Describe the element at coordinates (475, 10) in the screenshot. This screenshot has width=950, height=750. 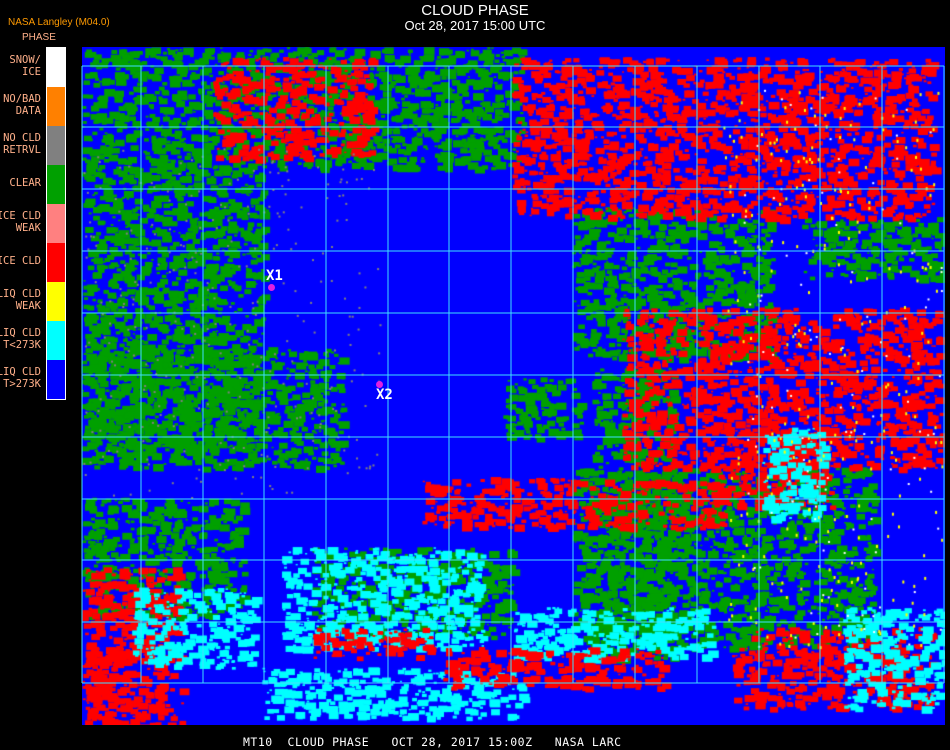
I see `map-title: CLOUD PHASE` at that location.